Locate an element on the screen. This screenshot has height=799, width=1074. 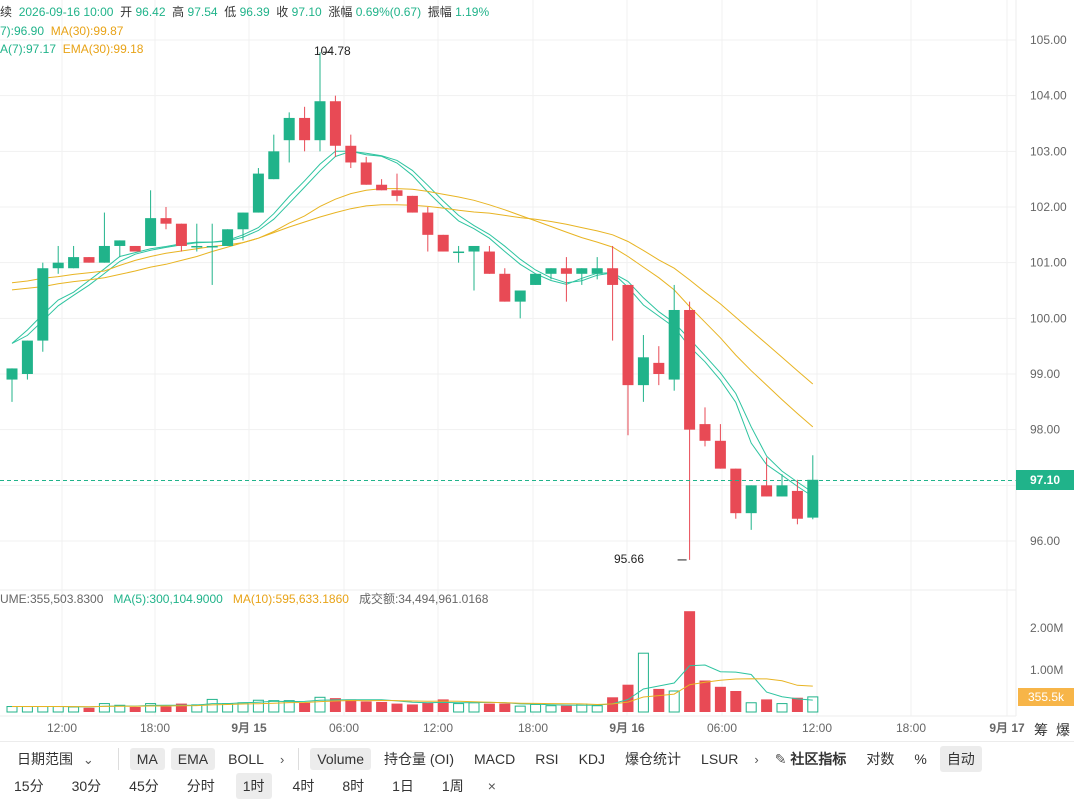
community-indicators-button: ✎ 社区指标 is located at coordinates (811, 759).